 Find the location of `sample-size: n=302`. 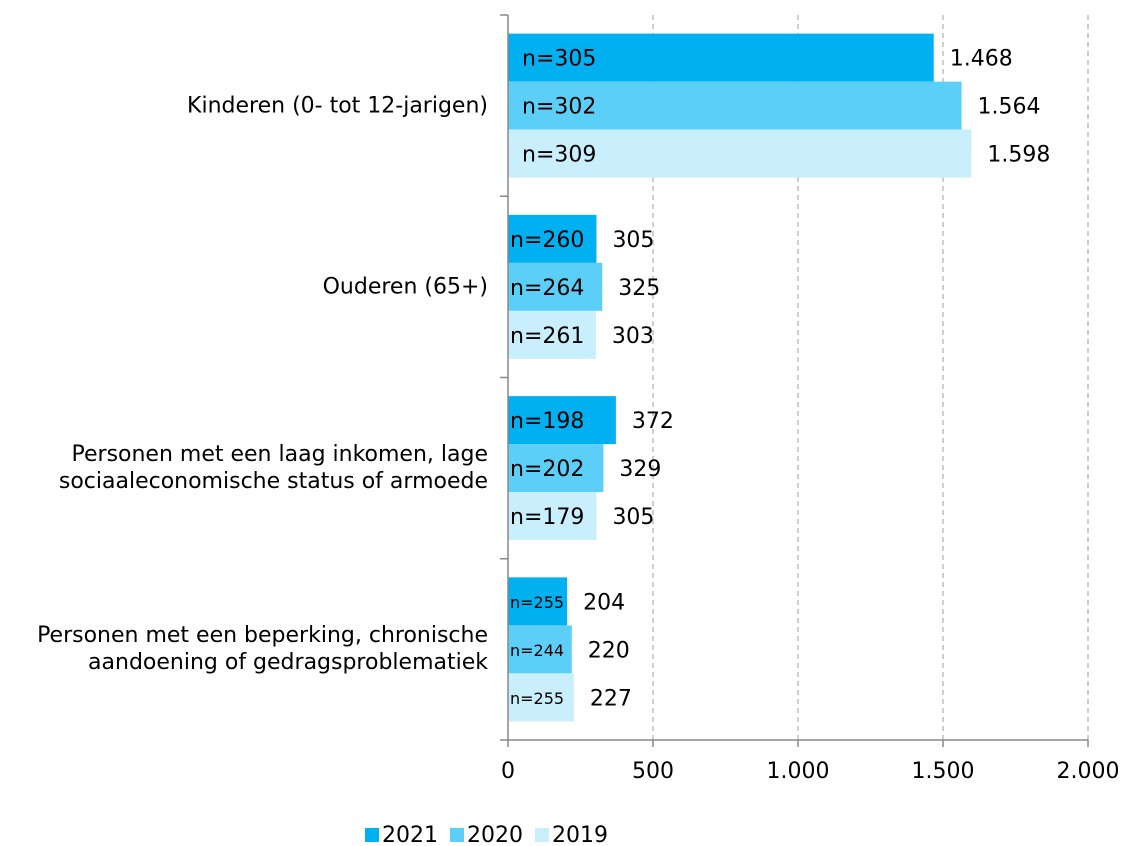

sample-size: n=302 is located at coordinates (559, 107).